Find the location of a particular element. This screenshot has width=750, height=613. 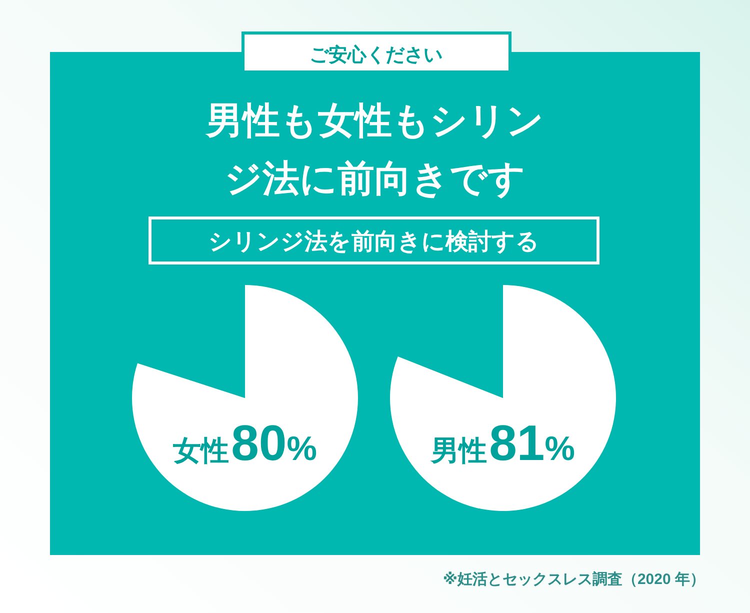

data-label: 80% is located at coordinates (274, 443).